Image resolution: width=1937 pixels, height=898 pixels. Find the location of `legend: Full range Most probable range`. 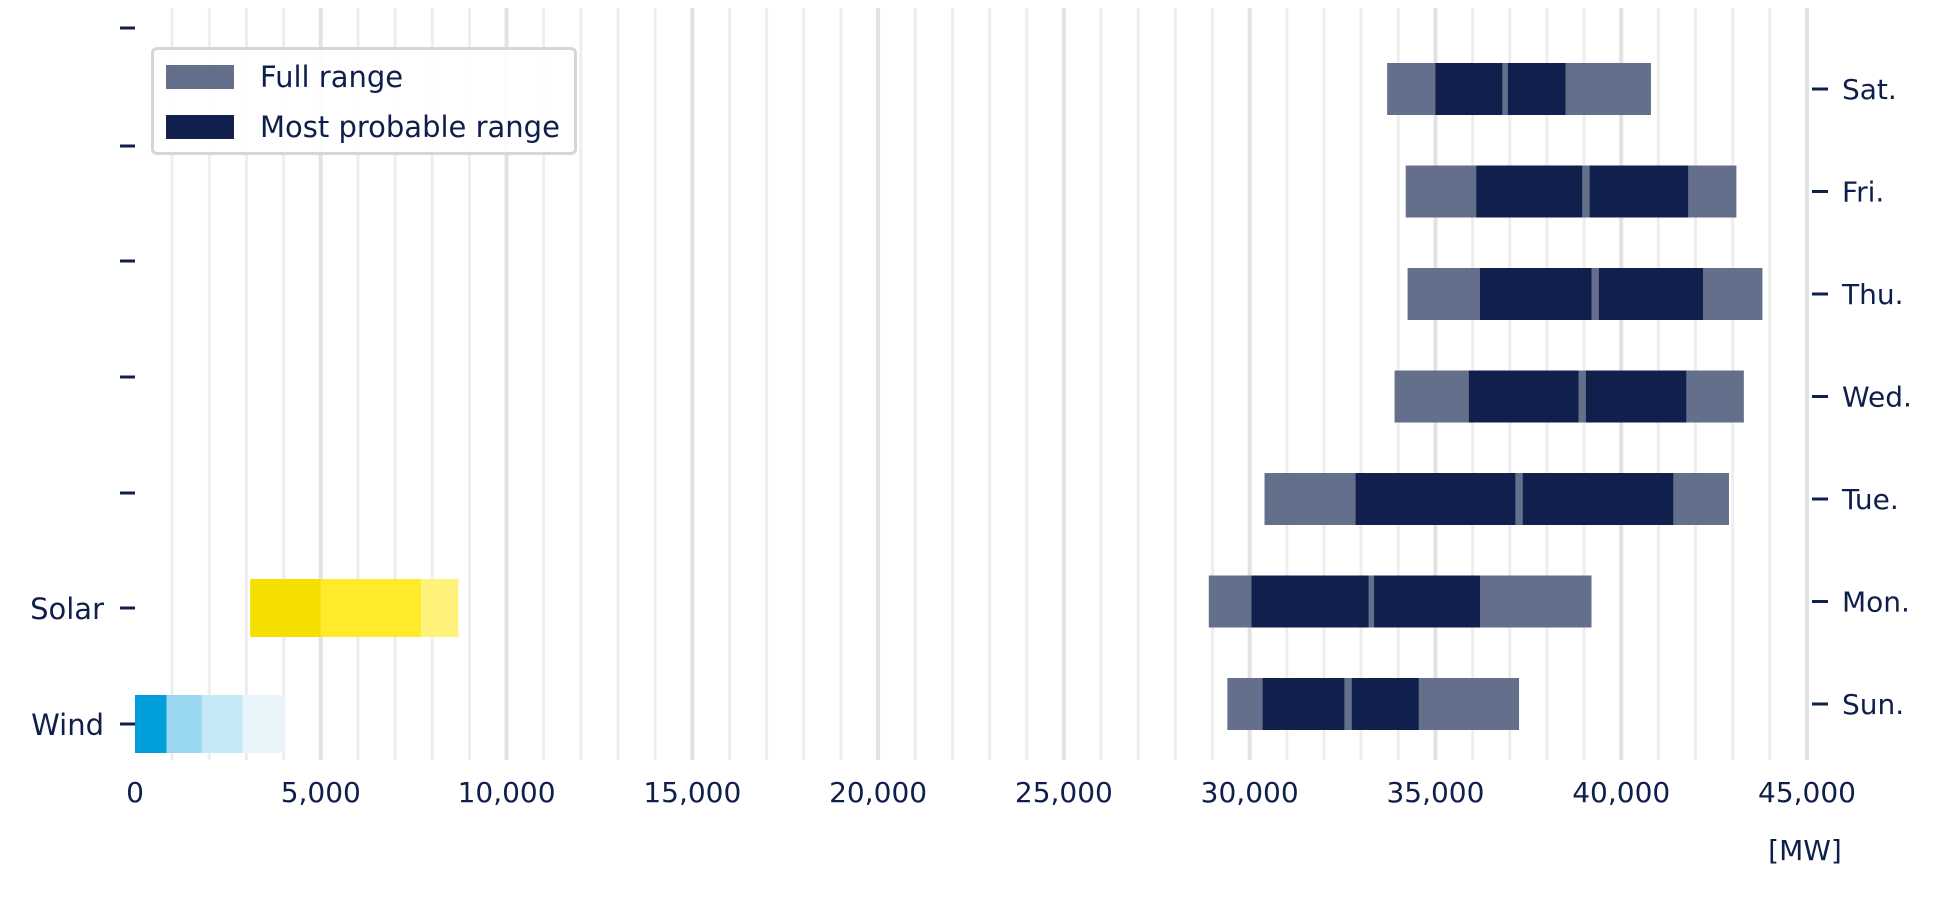

legend: Full range Most probable range is located at coordinates (364, 101).